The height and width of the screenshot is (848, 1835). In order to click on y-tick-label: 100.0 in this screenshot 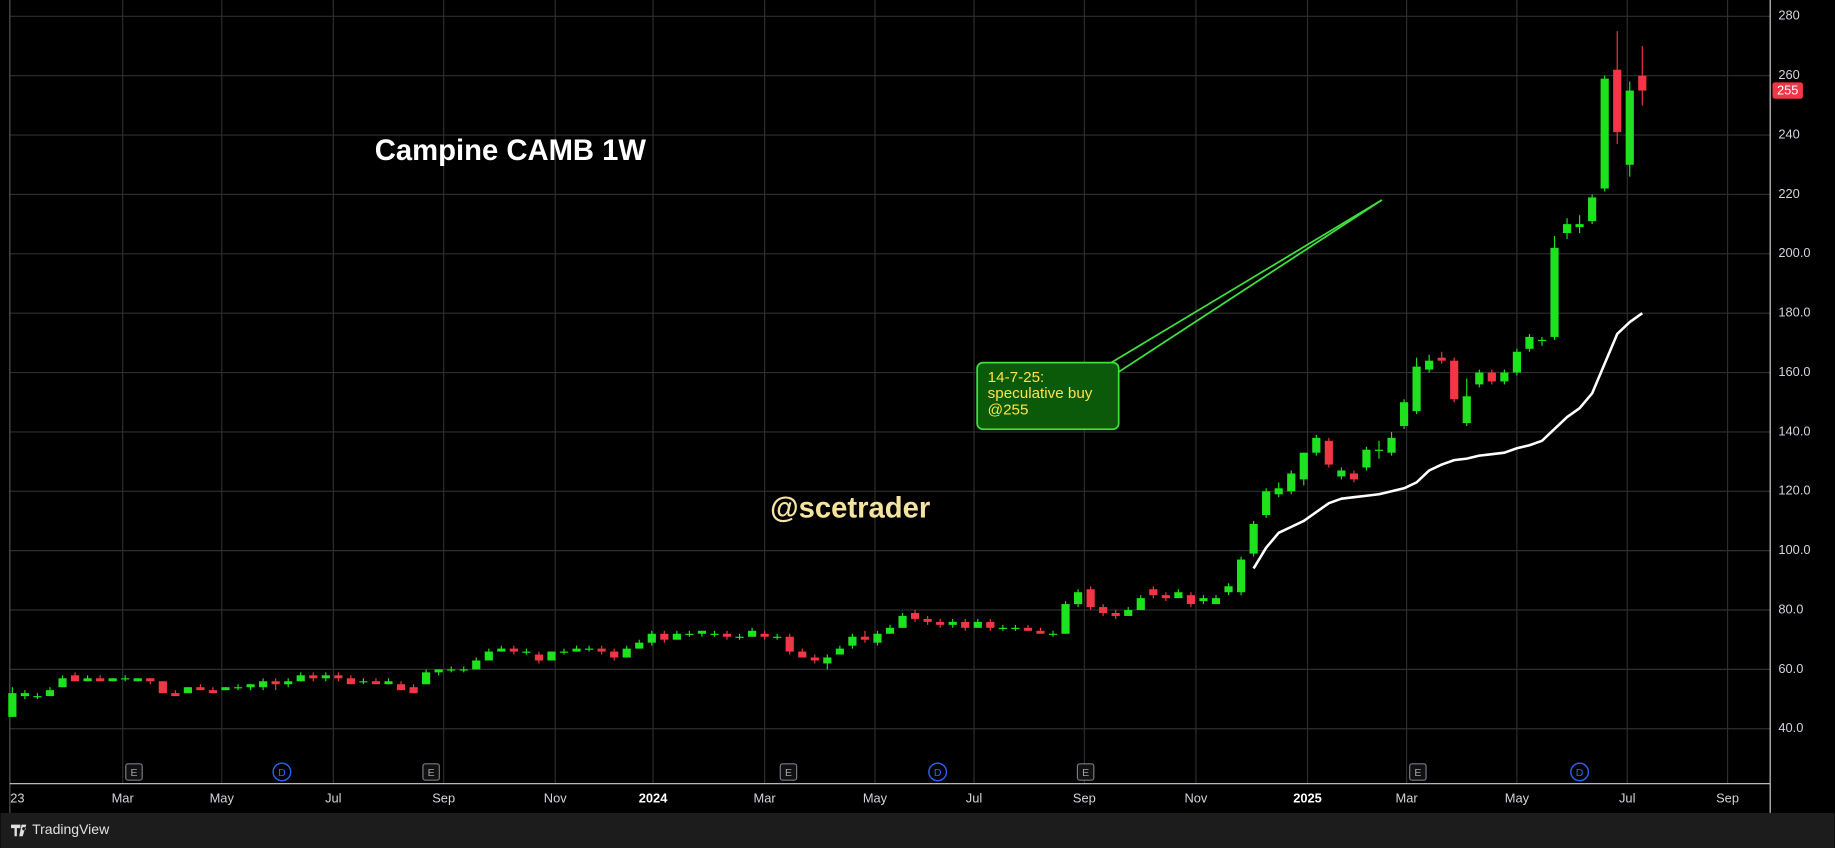, I will do `click(1794, 549)`.